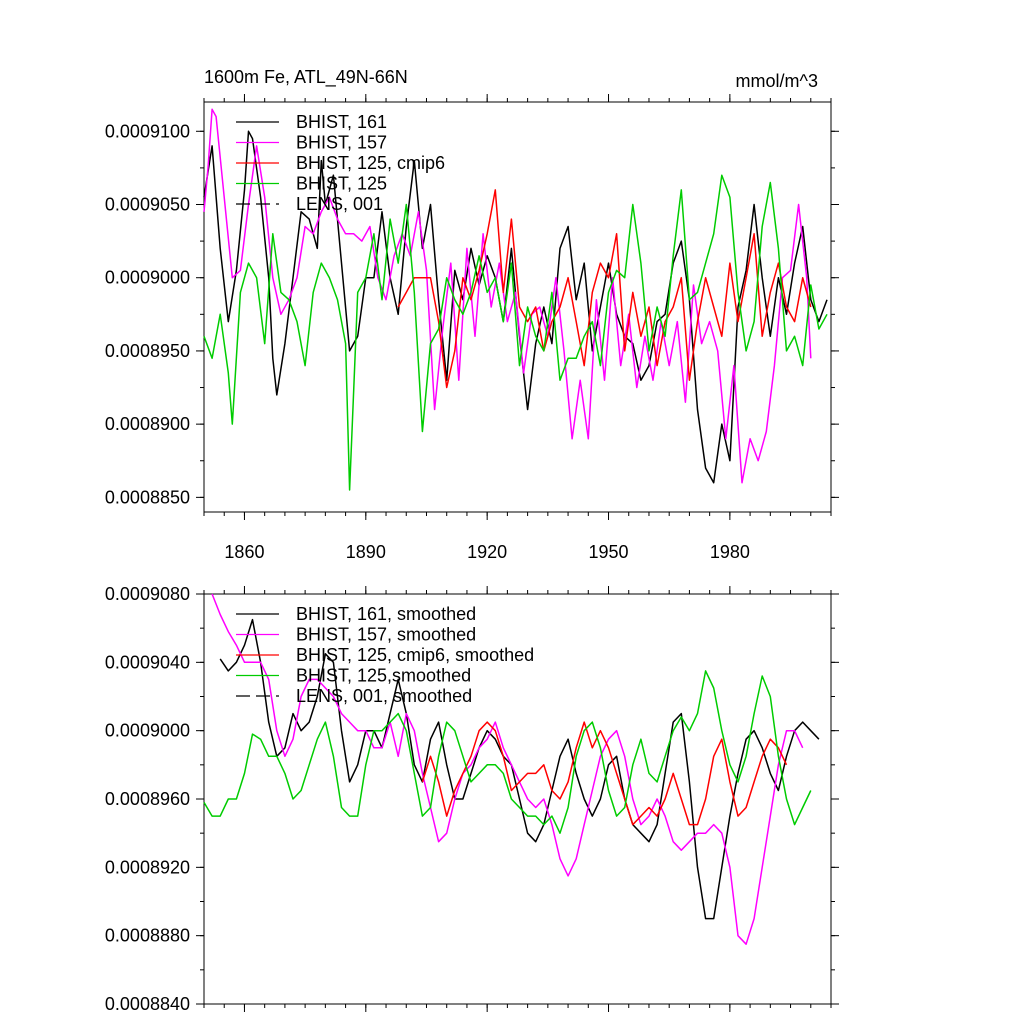 This screenshot has height=1024, width=1024. Describe the element at coordinates (370, 163) in the screenshot. I see `legend-label: BHIST, 125, cmip6` at that location.